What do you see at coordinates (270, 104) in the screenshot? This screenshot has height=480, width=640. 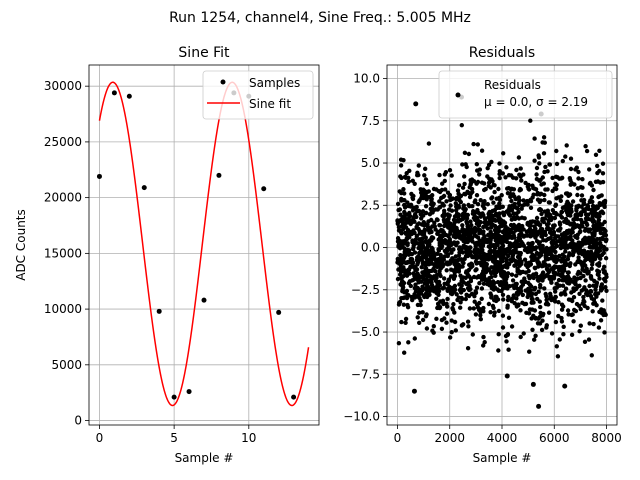 I see `legend-sine-fit-label: Sine fit` at bounding box center [270, 104].